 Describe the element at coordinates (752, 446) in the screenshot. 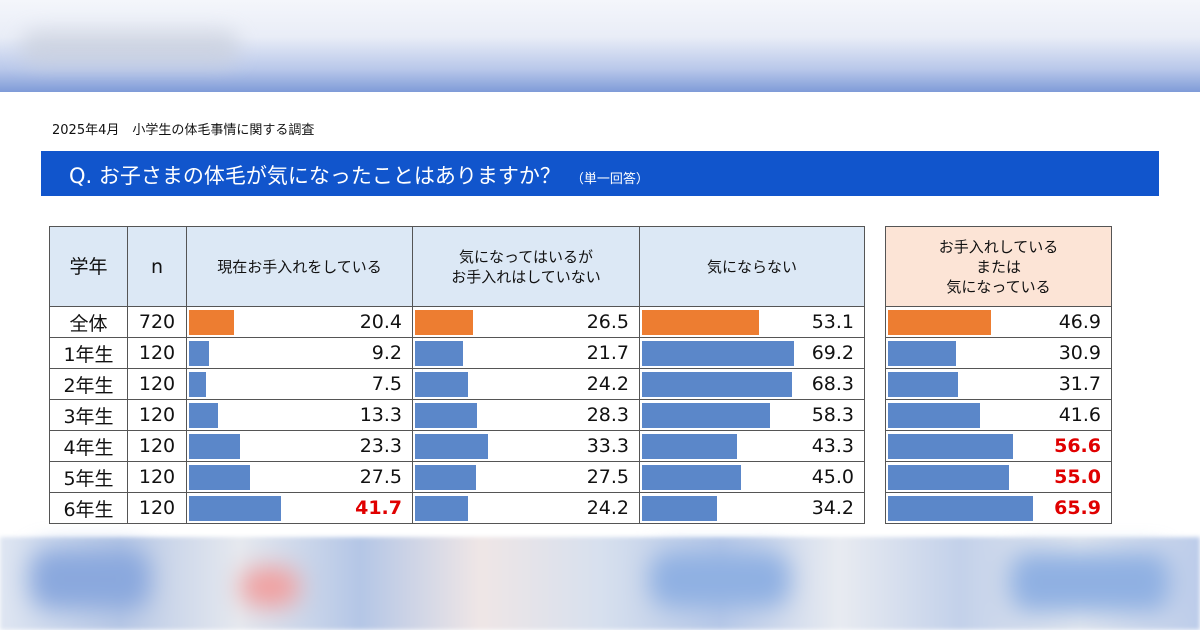

I see `bar-cell: 43.3` at that location.